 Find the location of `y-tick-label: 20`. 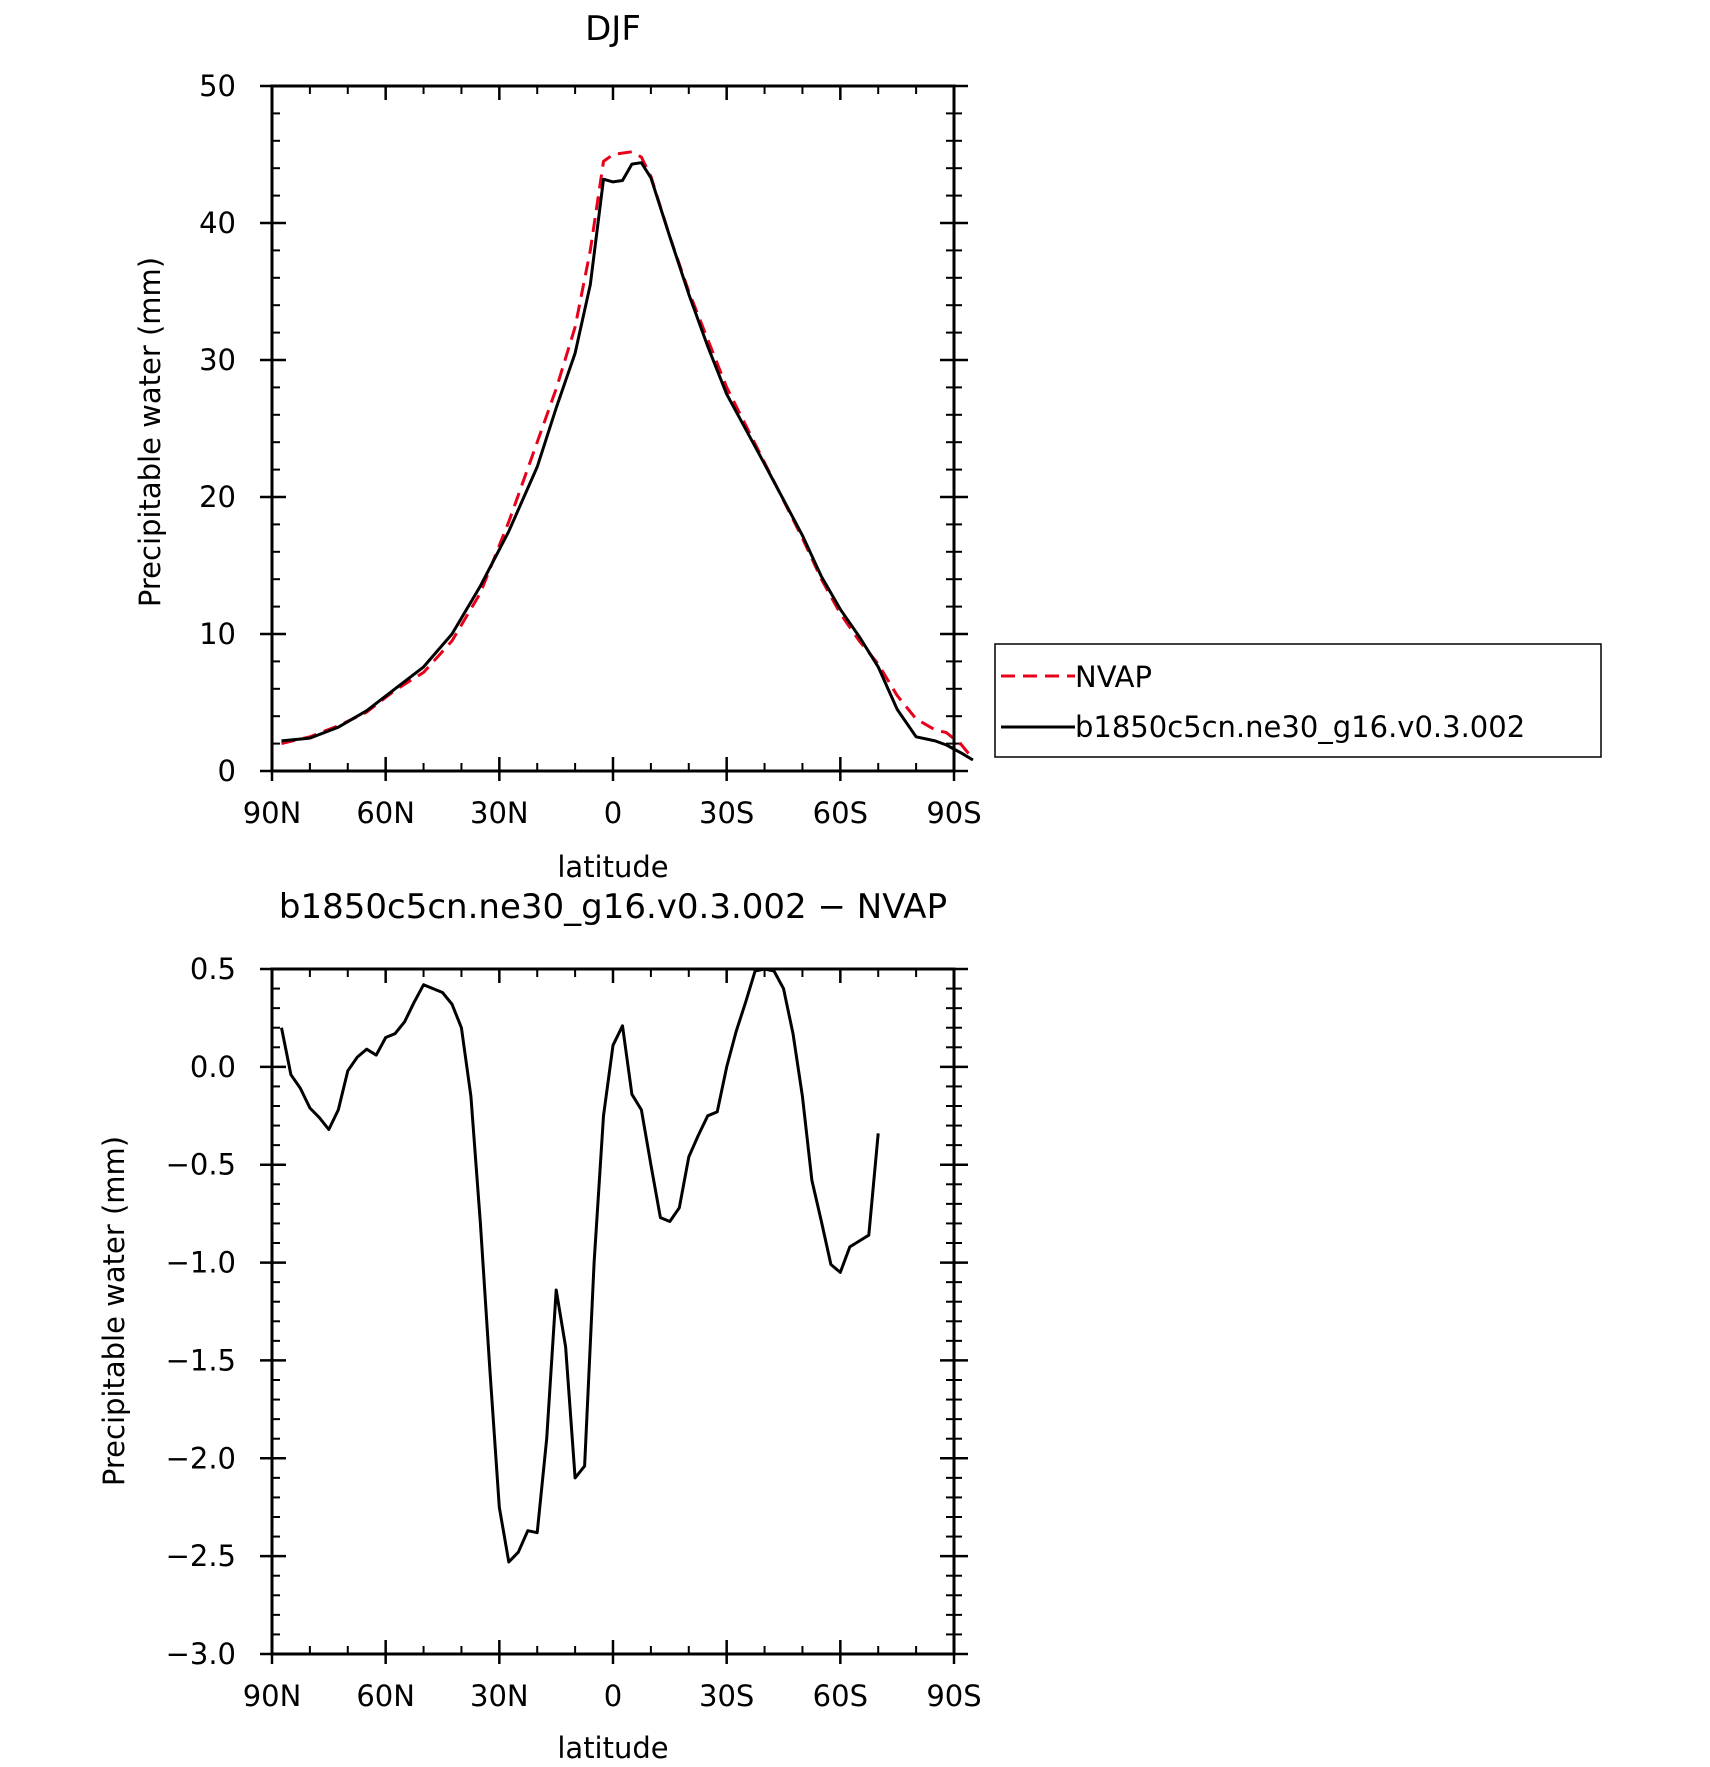

y-tick-label: 20 is located at coordinates (217, 497).